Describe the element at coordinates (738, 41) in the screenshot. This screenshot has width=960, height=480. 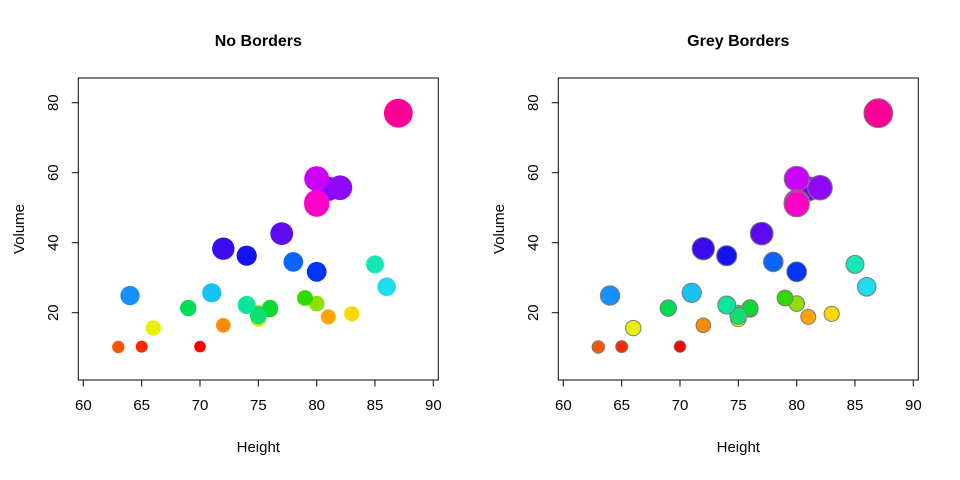
I see `chart-title: Grey Borders` at that location.